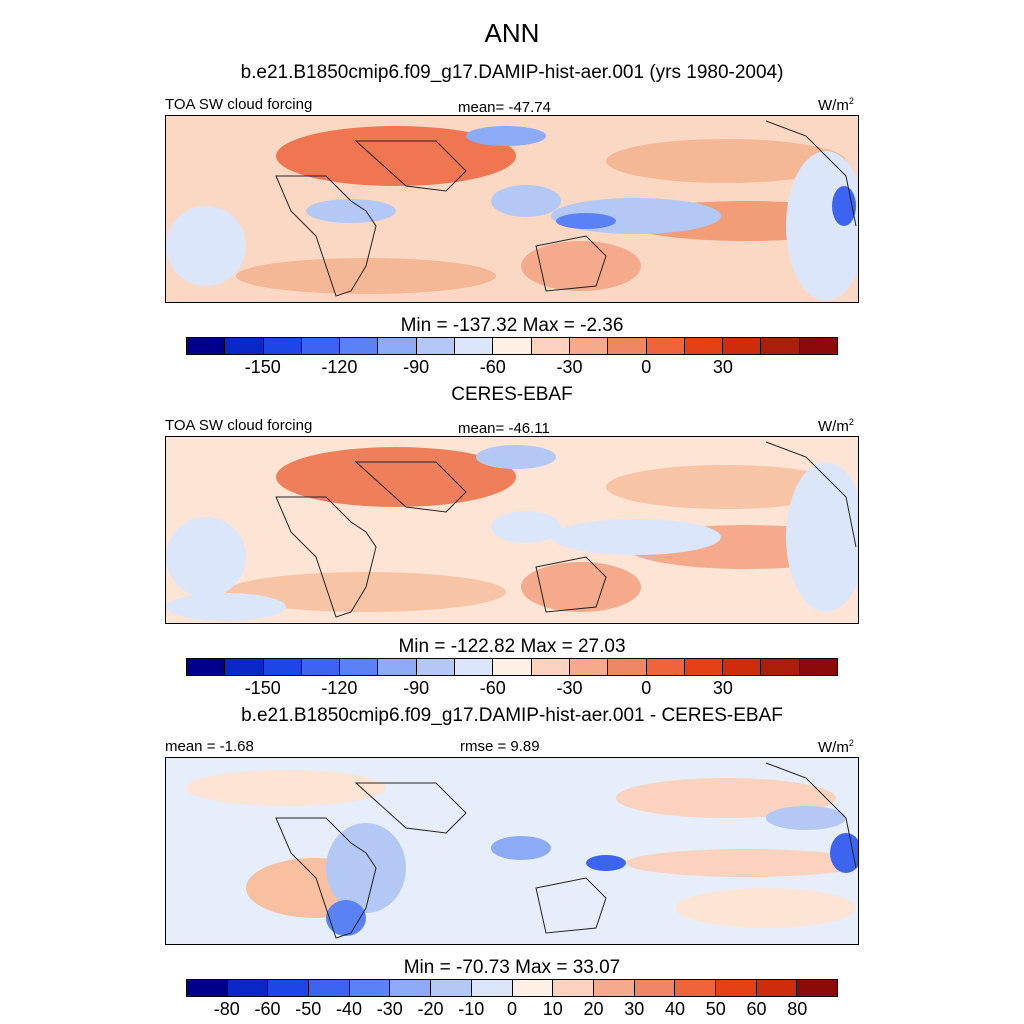 This screenshot has height=1024, width=1024. I want to click on panel1-units: W/m2, so click(836, 105).